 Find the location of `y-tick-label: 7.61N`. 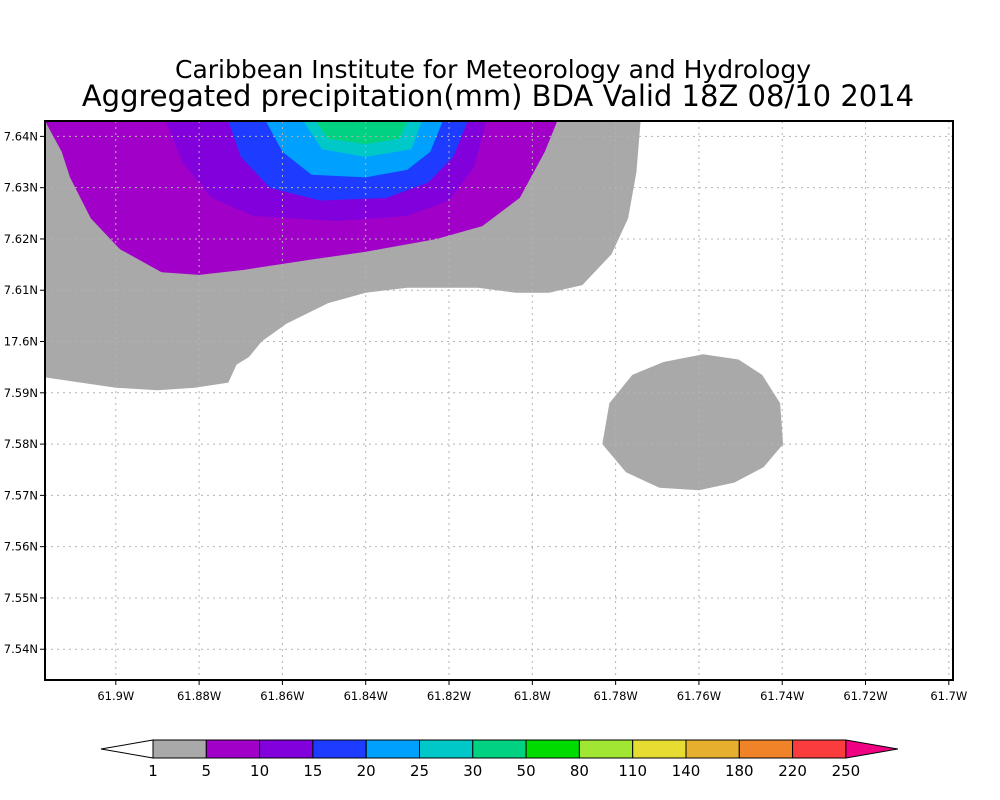

y-tick-label: 7.61N is located at coordinates (21, 290).